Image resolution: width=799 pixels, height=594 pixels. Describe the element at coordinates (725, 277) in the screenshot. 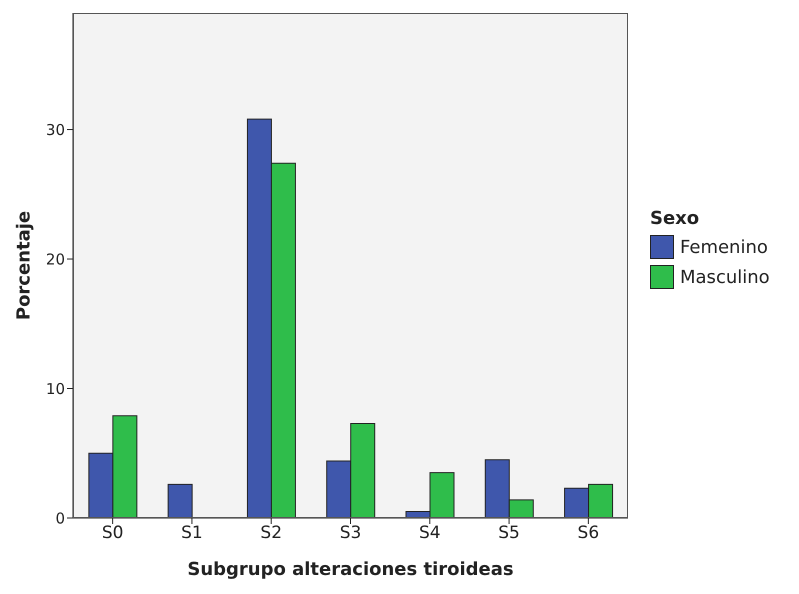

I see `legend-label: Masculino` at that location.